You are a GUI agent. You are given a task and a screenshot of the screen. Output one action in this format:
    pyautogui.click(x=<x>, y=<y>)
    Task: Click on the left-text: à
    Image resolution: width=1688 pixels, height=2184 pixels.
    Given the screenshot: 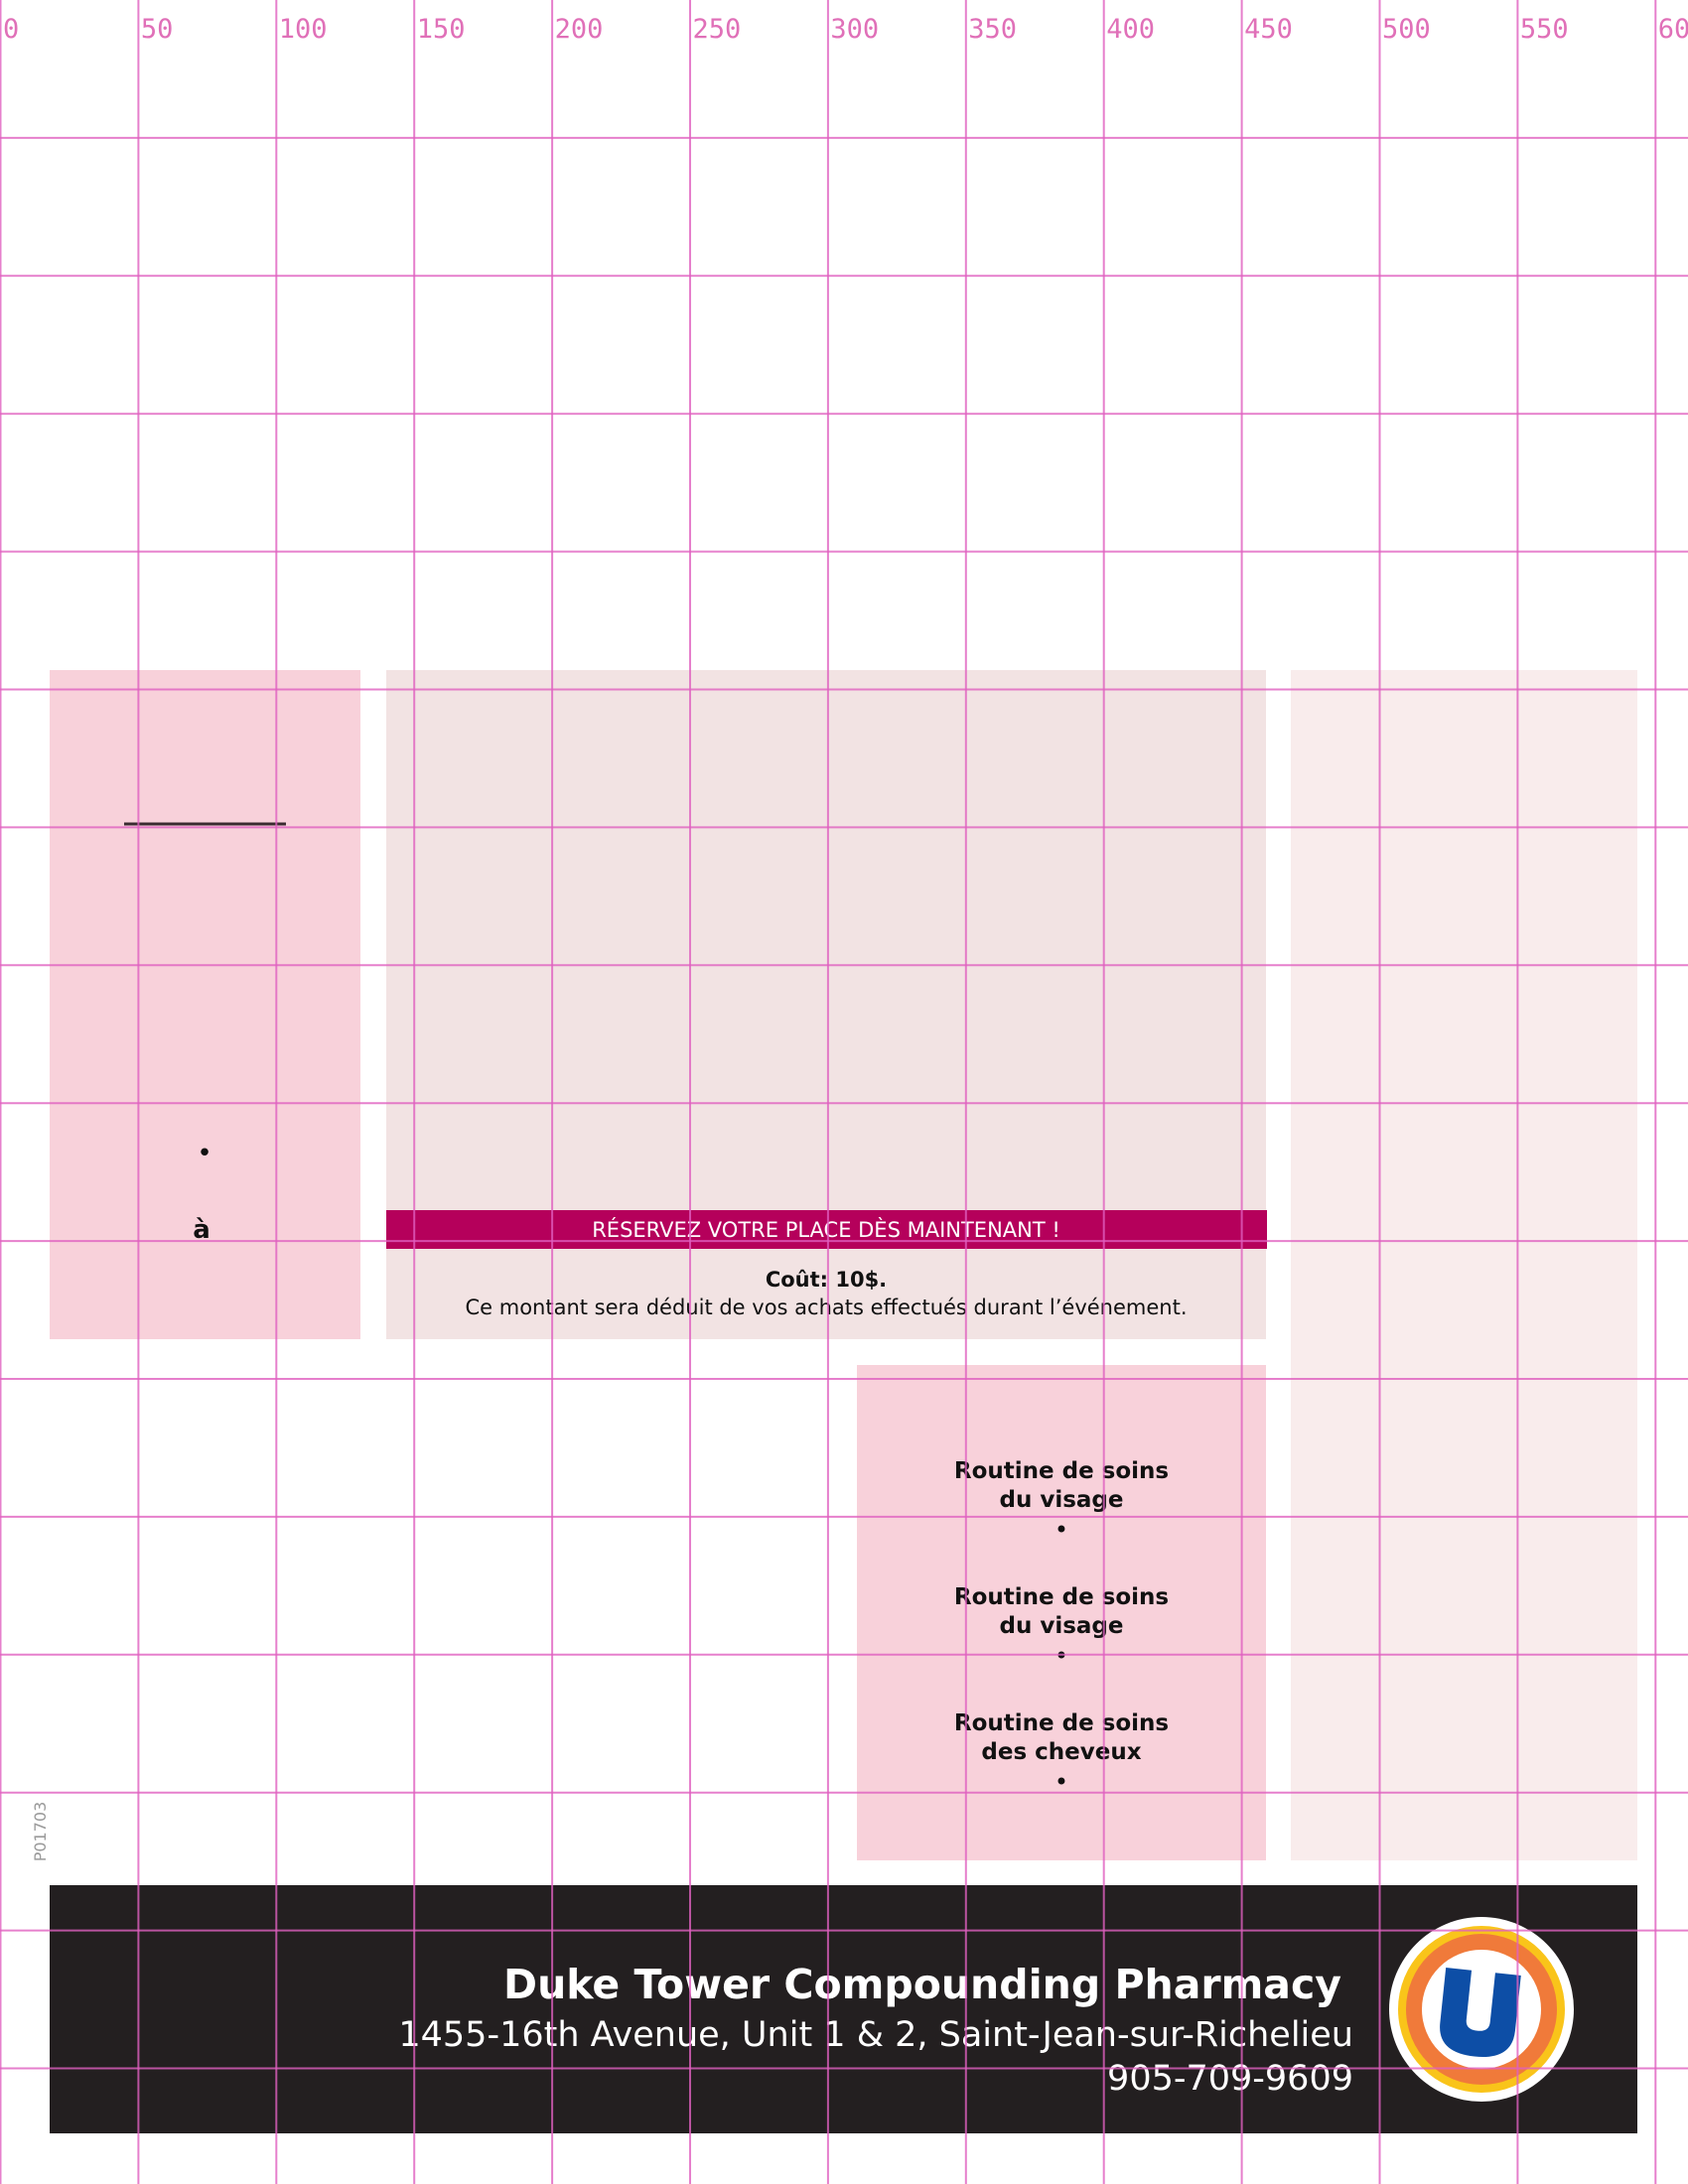 What is the action you would take?
    pyautogui.click(x=202, y=1230)
    